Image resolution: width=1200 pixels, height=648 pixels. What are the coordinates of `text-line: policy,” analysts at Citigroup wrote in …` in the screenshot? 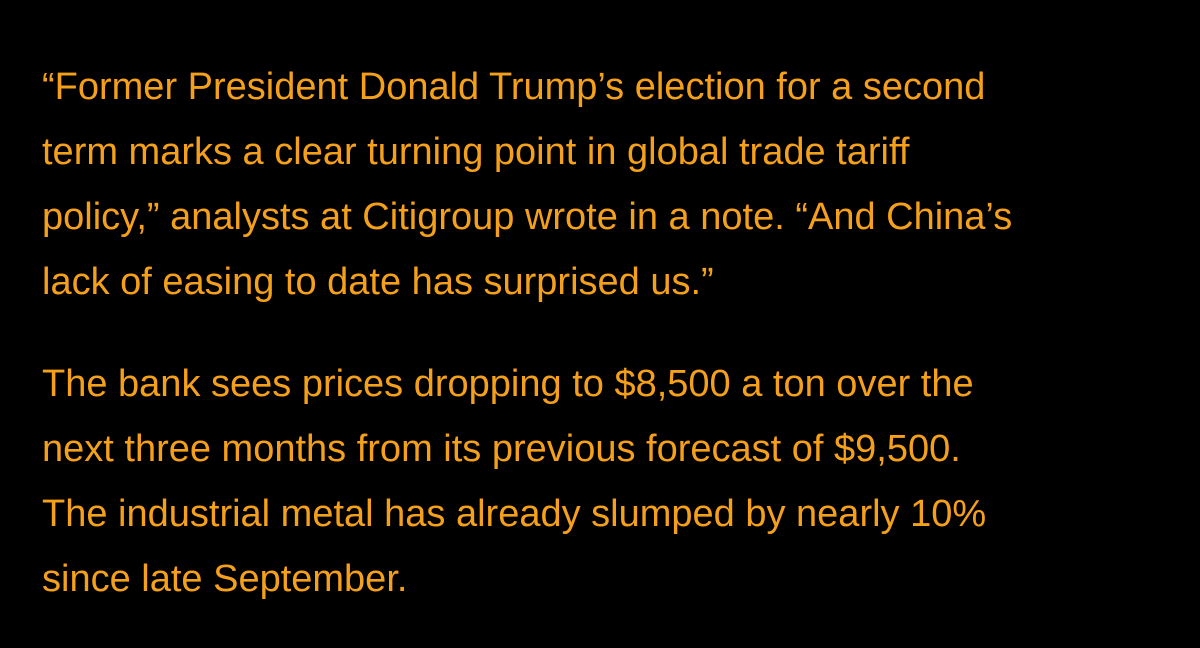 It's located at (527, 217).